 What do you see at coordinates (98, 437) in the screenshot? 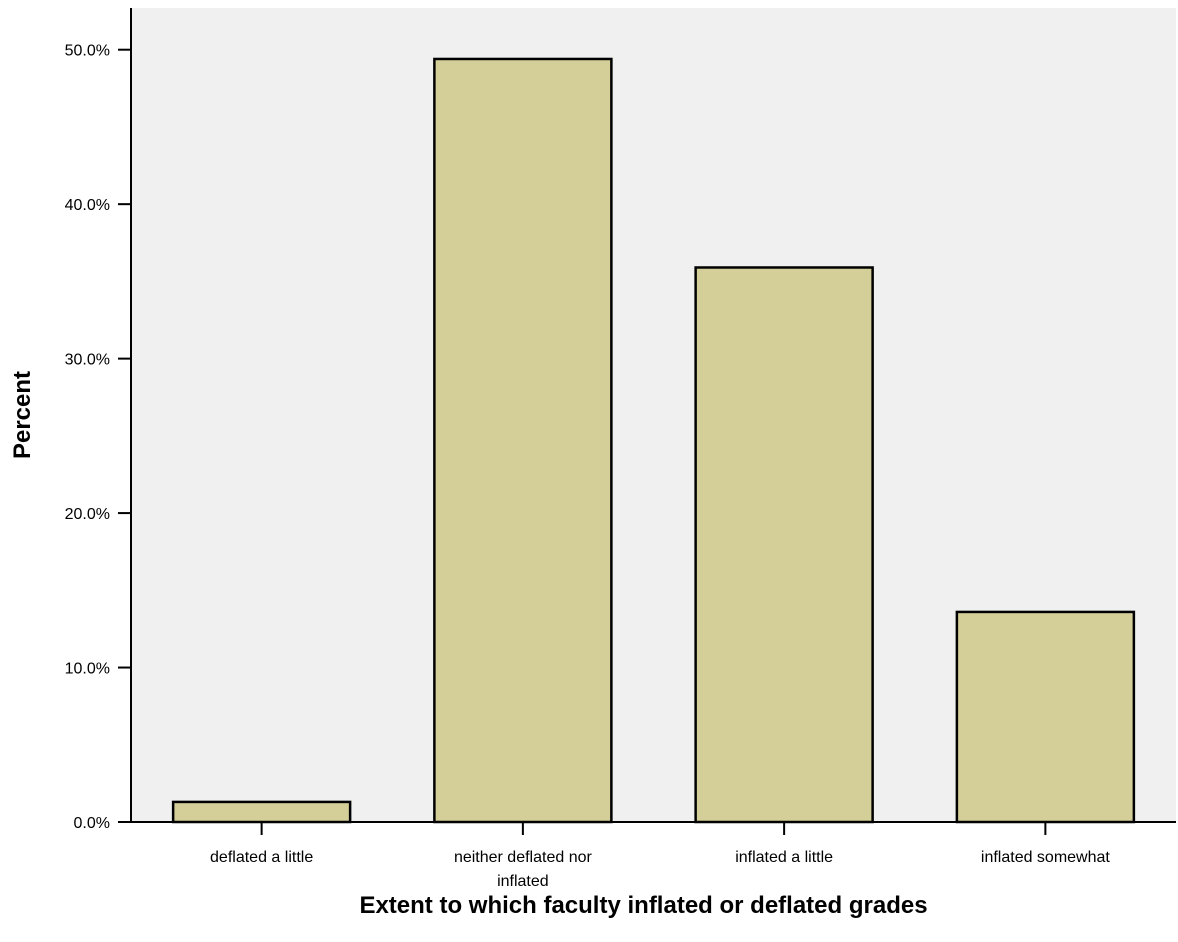
I see `y-ticks: 0.0% 10.0% 20.0% 30.0% 40.0% 50.0%` at bounding box center [98, 437].